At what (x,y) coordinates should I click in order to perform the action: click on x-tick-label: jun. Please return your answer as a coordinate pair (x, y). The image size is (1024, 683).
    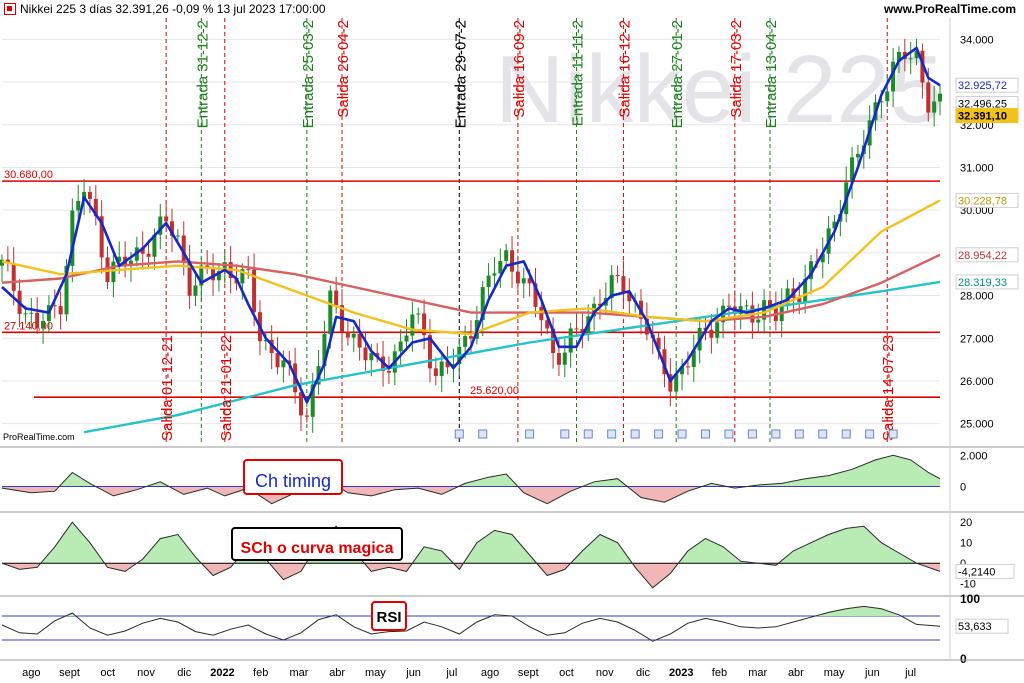
    Looking at the image, I should click on (872, 673).